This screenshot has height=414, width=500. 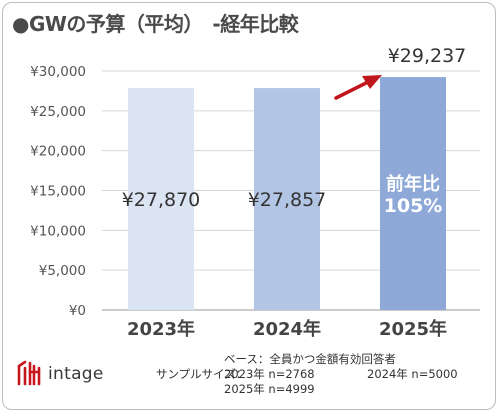 I want to click on note-sample-2024: 2024年 n=5000, so click(x=412, y=374).